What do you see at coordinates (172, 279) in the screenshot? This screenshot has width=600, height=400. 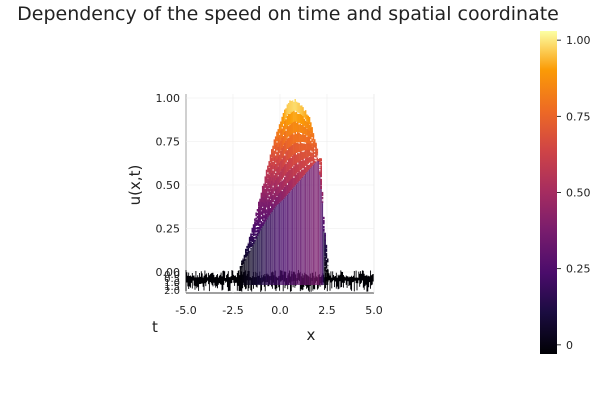 I see `t-tick-label: 0.5` at bounding box center [172, 279].